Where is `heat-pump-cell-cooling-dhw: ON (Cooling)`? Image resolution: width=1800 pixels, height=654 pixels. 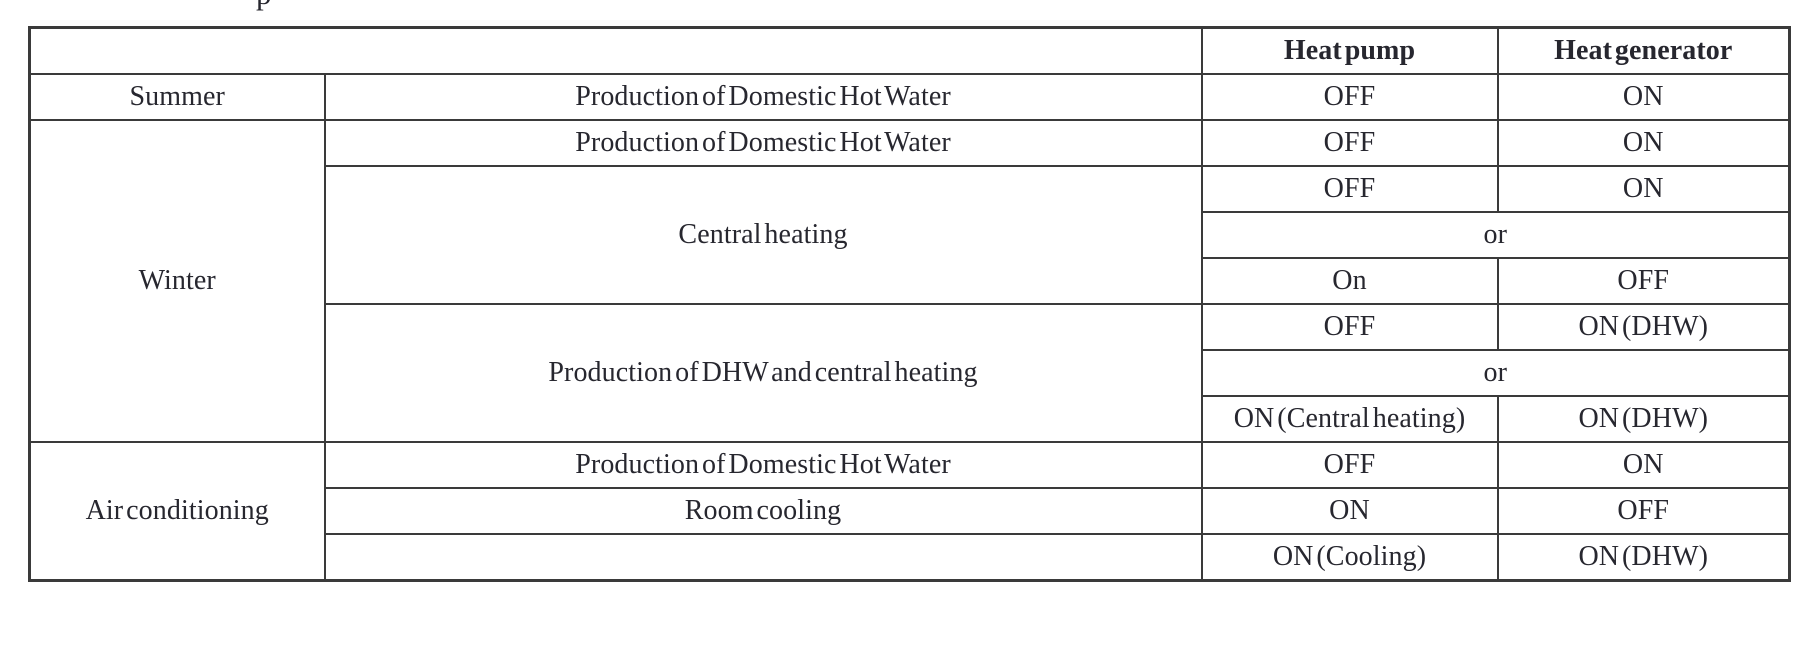 heat-pump-cell-cooling-dhw: ON (Cooling) is located at coordinates (1349, 557).